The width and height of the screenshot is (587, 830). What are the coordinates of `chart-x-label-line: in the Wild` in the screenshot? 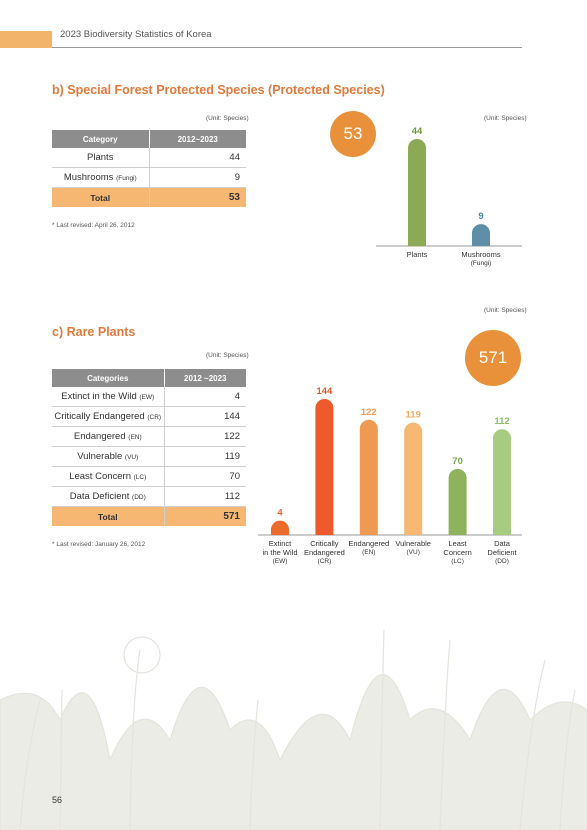 It's located at (280, 552).